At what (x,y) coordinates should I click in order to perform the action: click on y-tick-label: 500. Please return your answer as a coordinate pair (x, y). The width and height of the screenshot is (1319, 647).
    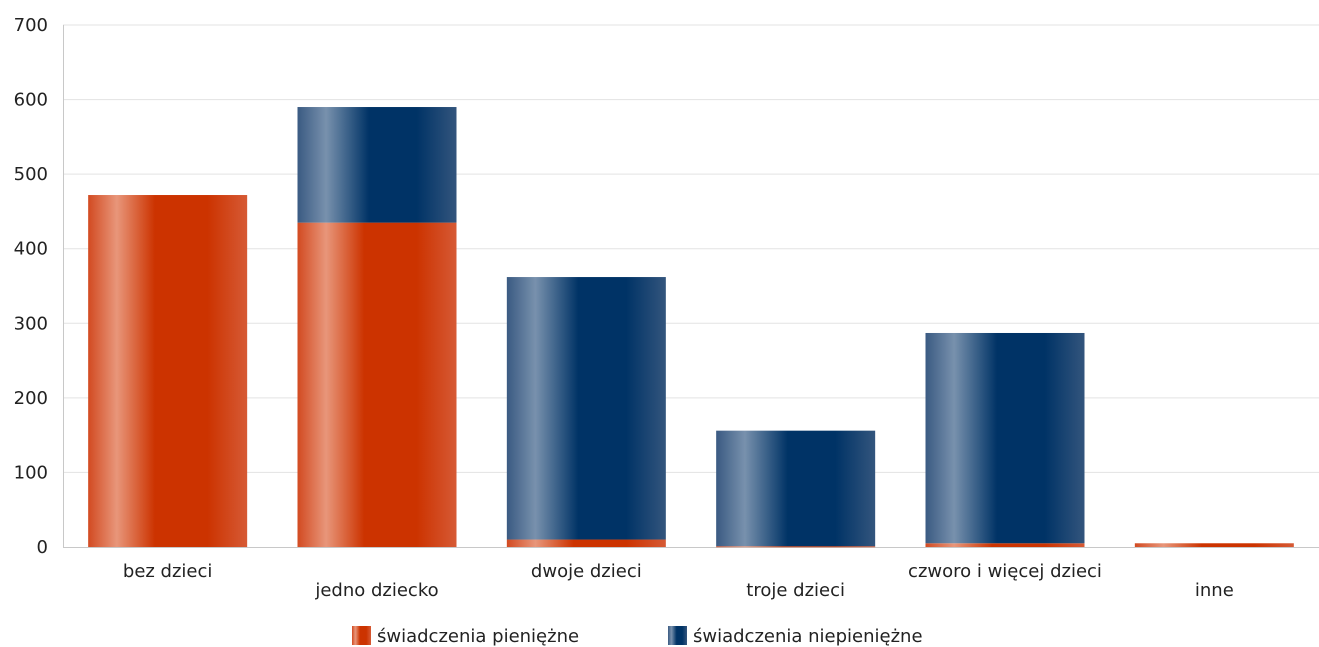
    Looking at the image, I should click on (31, 174).